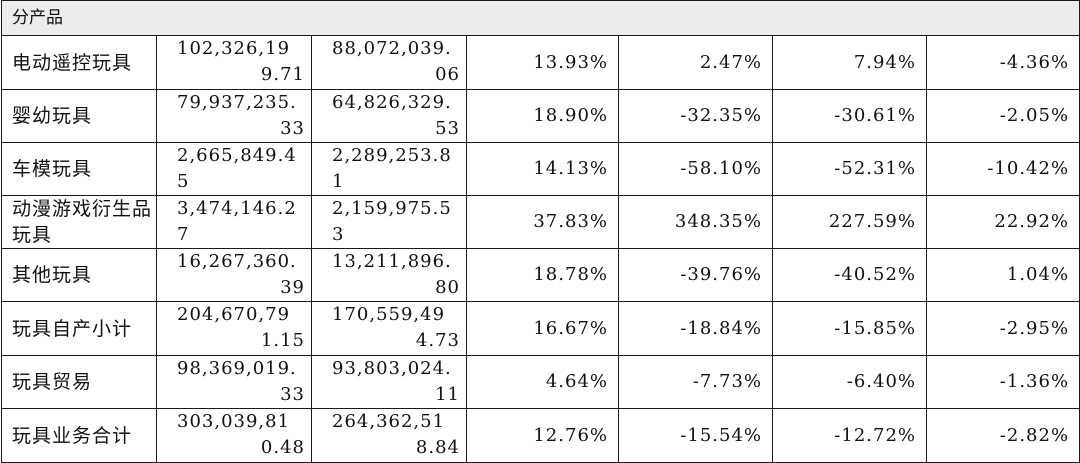 The height and width of the screenshot is (463, 1080). Describe the element at coordinates (234, 275) in the screenshot. I see `value-a-cell: 16,267,360.39` at that location.